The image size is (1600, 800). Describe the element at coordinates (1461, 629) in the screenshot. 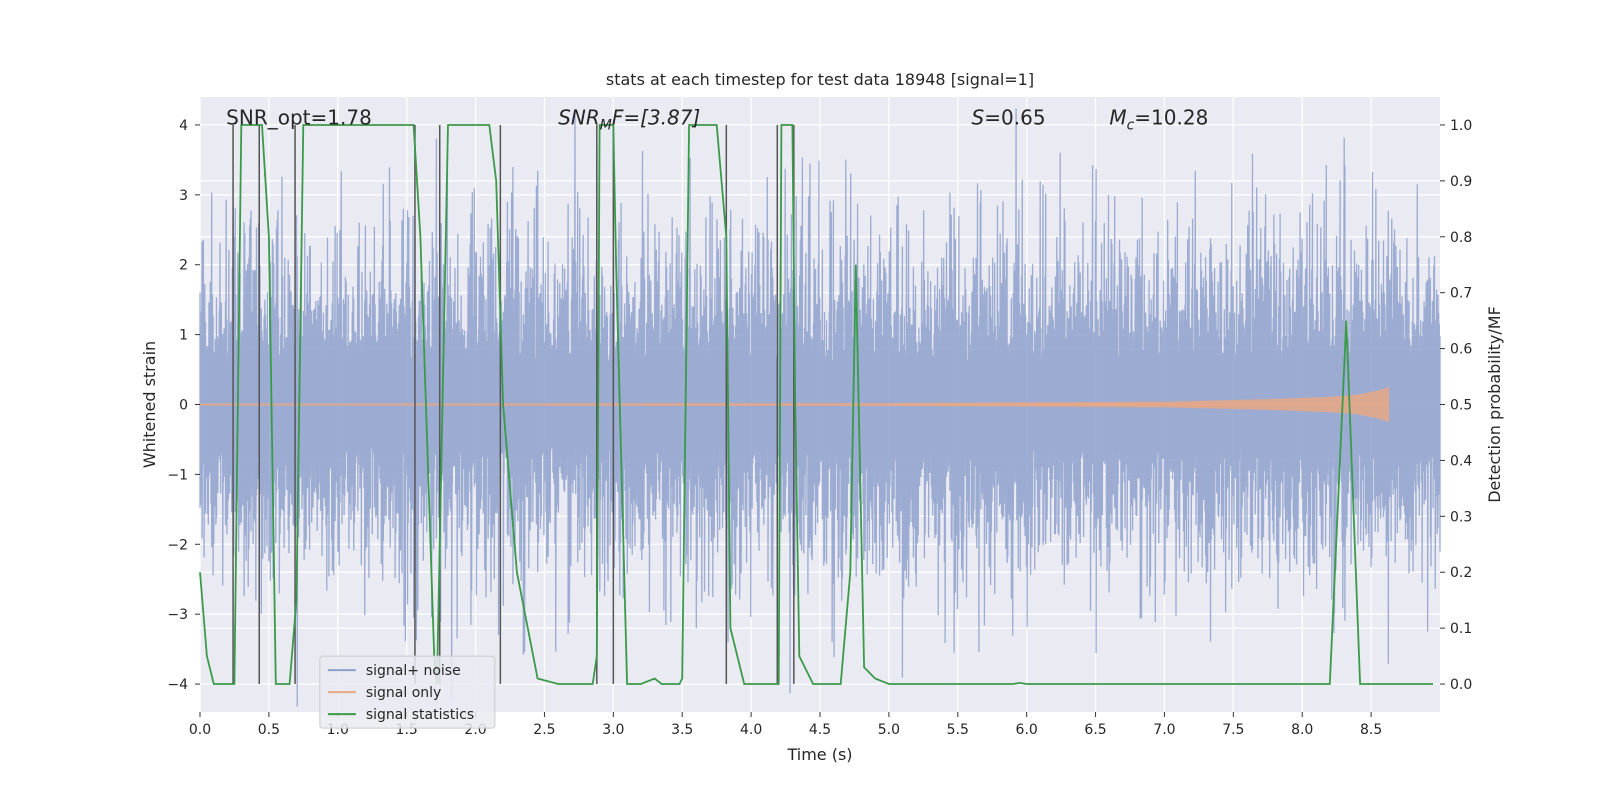

I see `y2-tick-label-1: 0.1` at that location.